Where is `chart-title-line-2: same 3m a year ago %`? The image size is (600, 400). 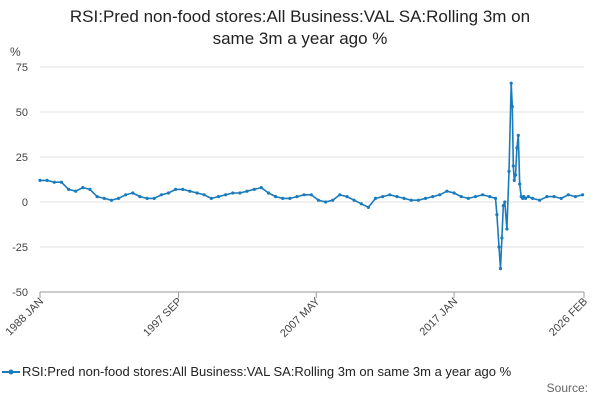 chart-title-line-2: same 3m a year ago % is located at coordinates (300, 38).